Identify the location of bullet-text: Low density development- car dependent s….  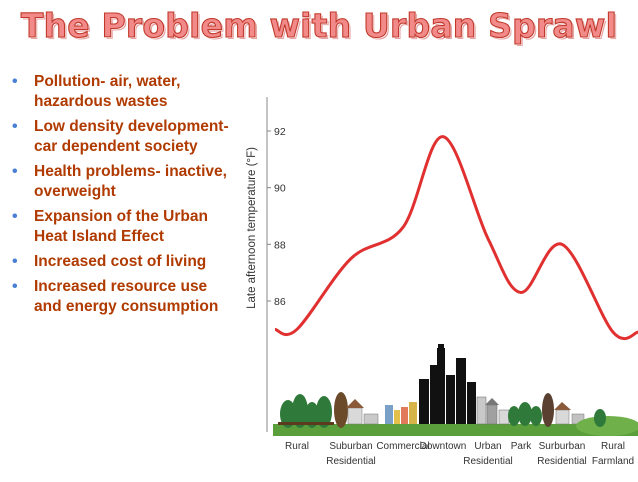
(131, 136).